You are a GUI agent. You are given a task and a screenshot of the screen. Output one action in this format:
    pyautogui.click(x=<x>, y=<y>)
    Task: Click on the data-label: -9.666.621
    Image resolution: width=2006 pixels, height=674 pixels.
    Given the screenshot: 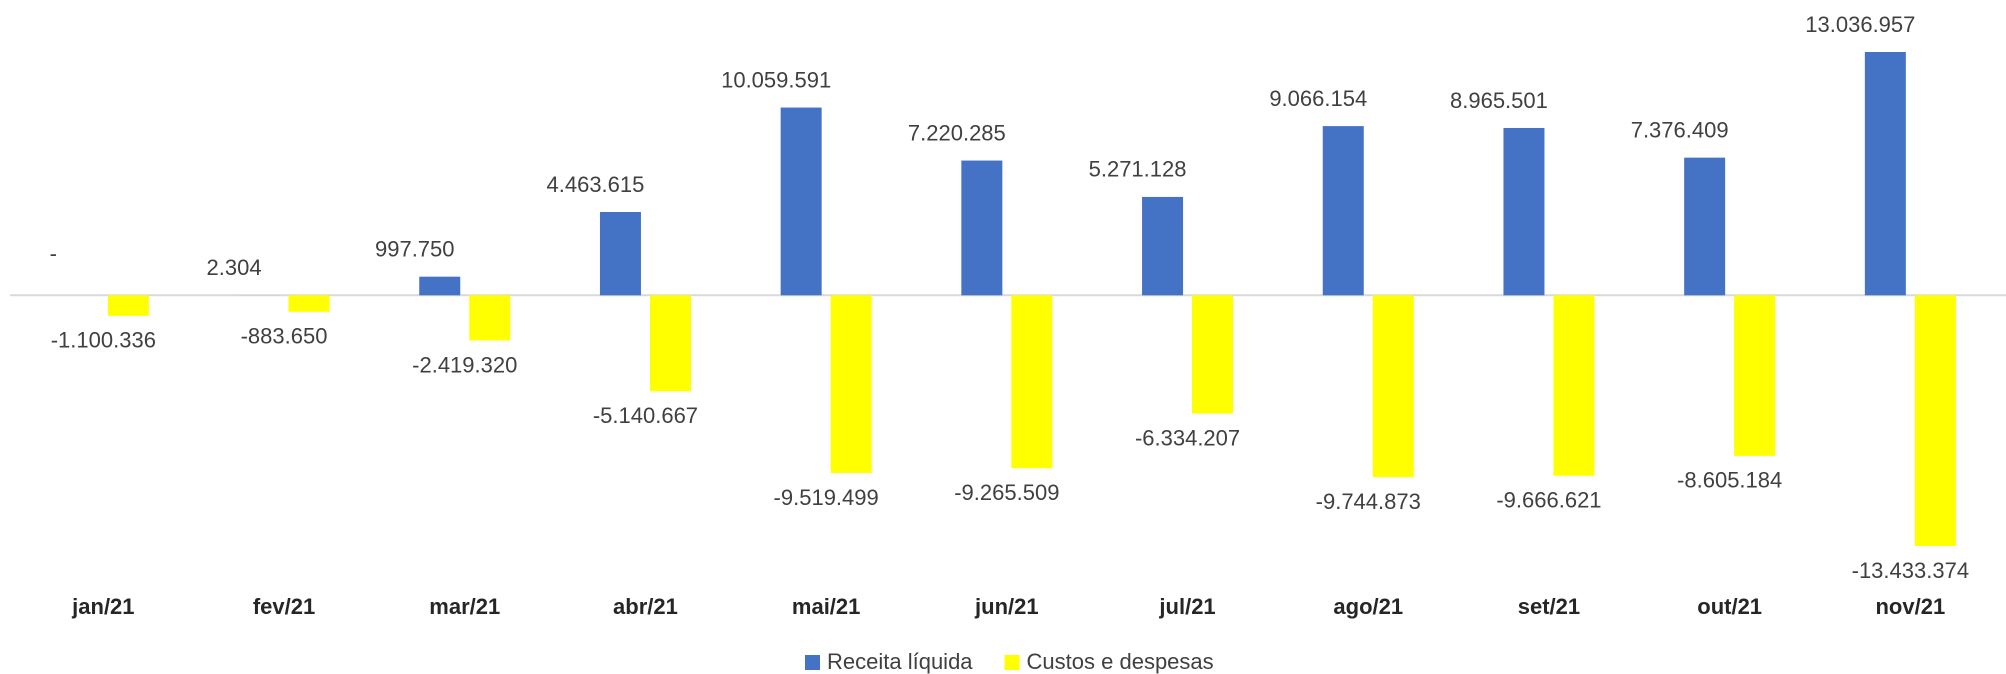 What is the action you would take?
    pyautogui.click(x=1548, y=500)
    